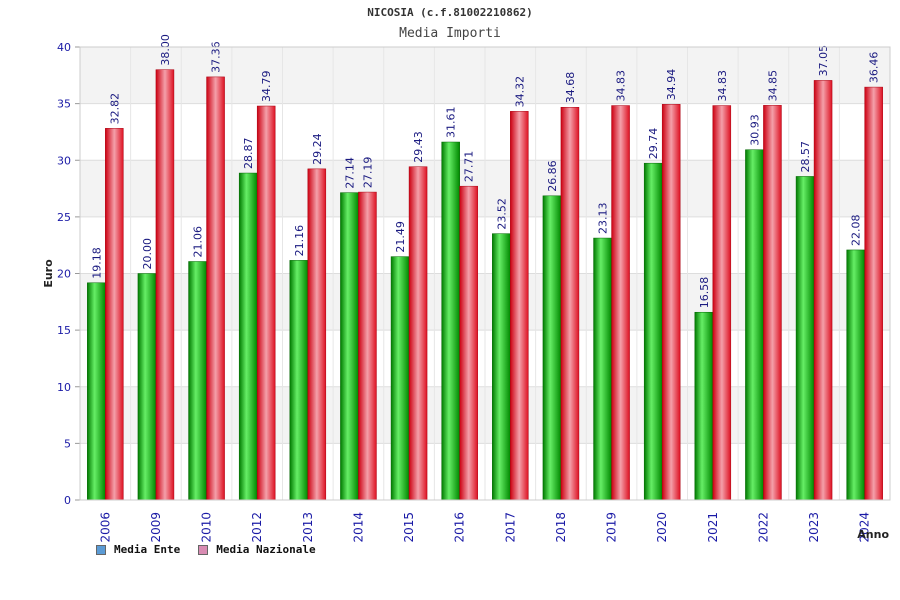  What do you see at coordinates (552, 176) in the screenshot?
I see `data-label: 26.86` at bounding box center [552, 176].